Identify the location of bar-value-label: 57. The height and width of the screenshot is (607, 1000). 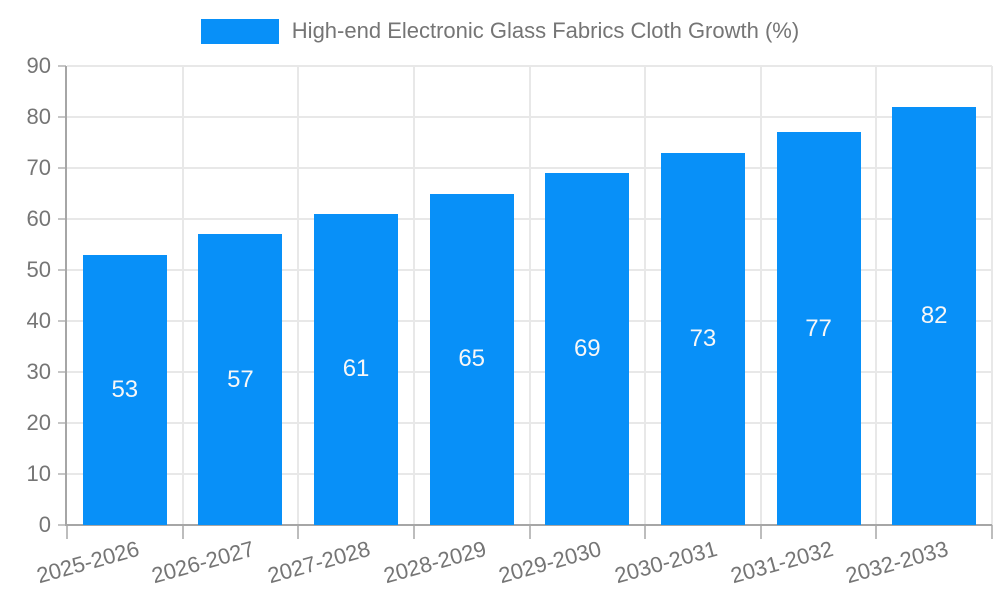
(240, 379).